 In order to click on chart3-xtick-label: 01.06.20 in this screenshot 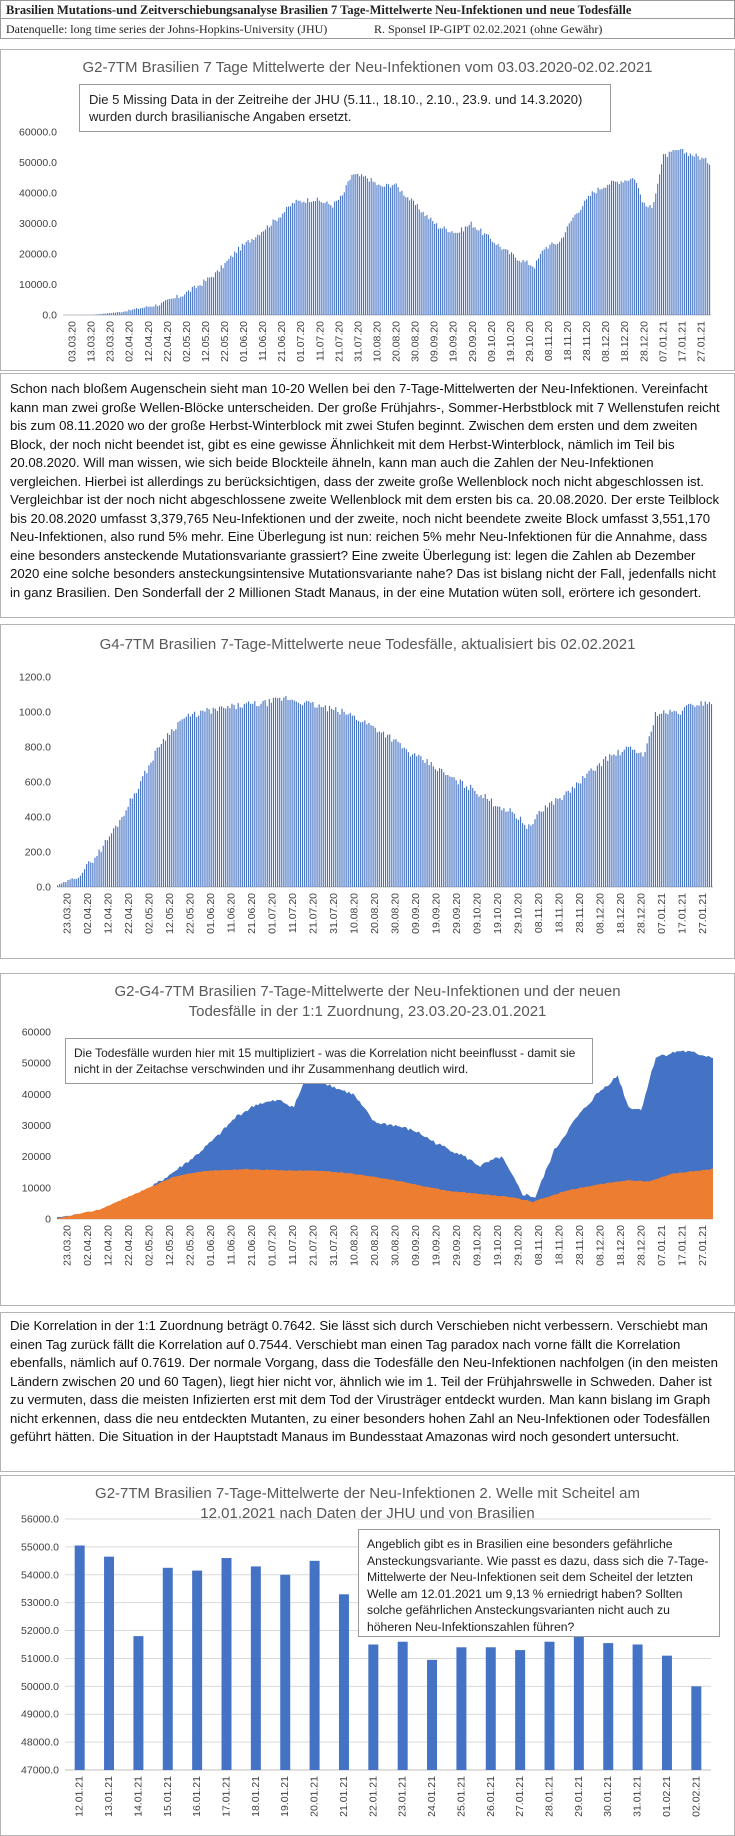, I will do `click(211, 1245)`.